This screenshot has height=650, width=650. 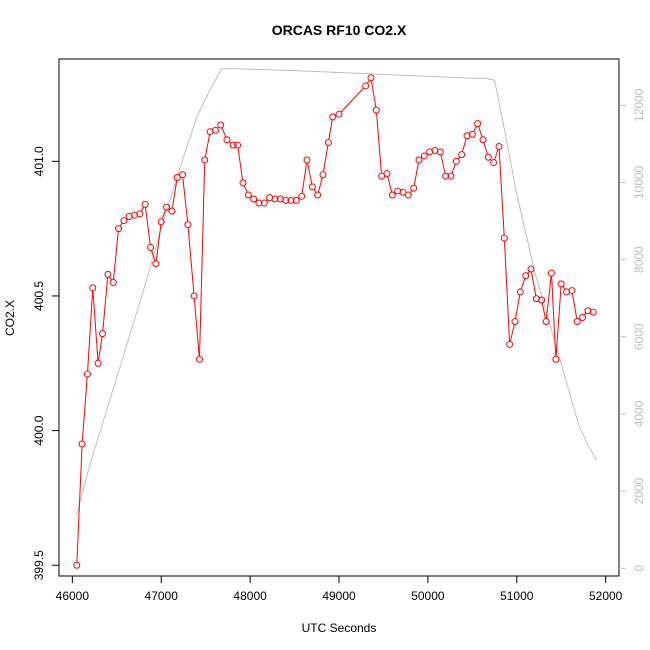 I want to click on y2-tick-label: 8000, so click(x=639, y=259).